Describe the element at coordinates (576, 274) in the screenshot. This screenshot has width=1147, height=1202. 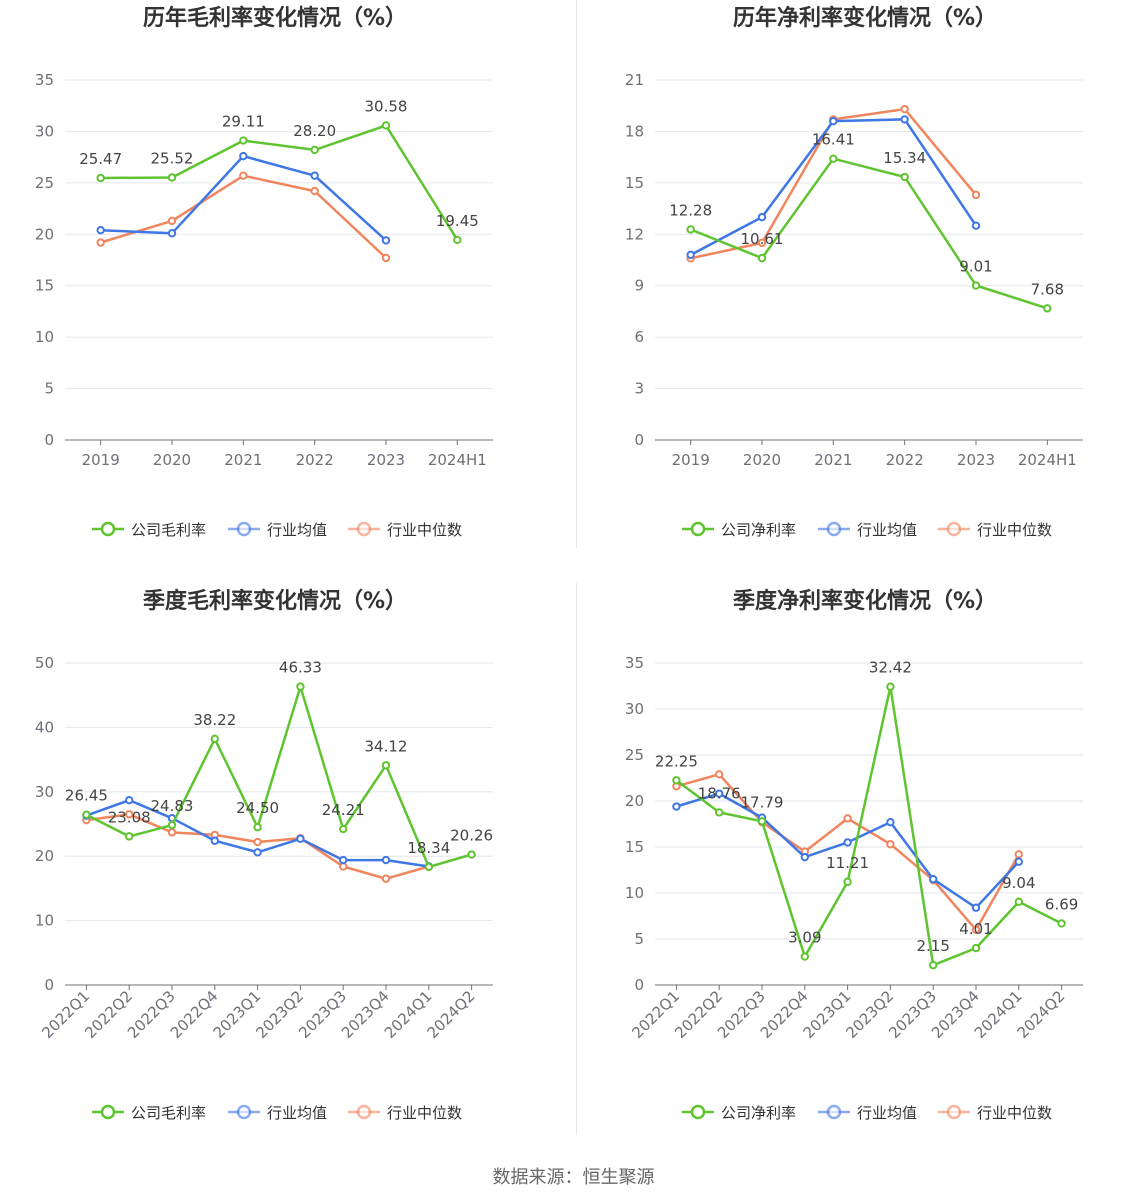
I see `divider-top` at that location.